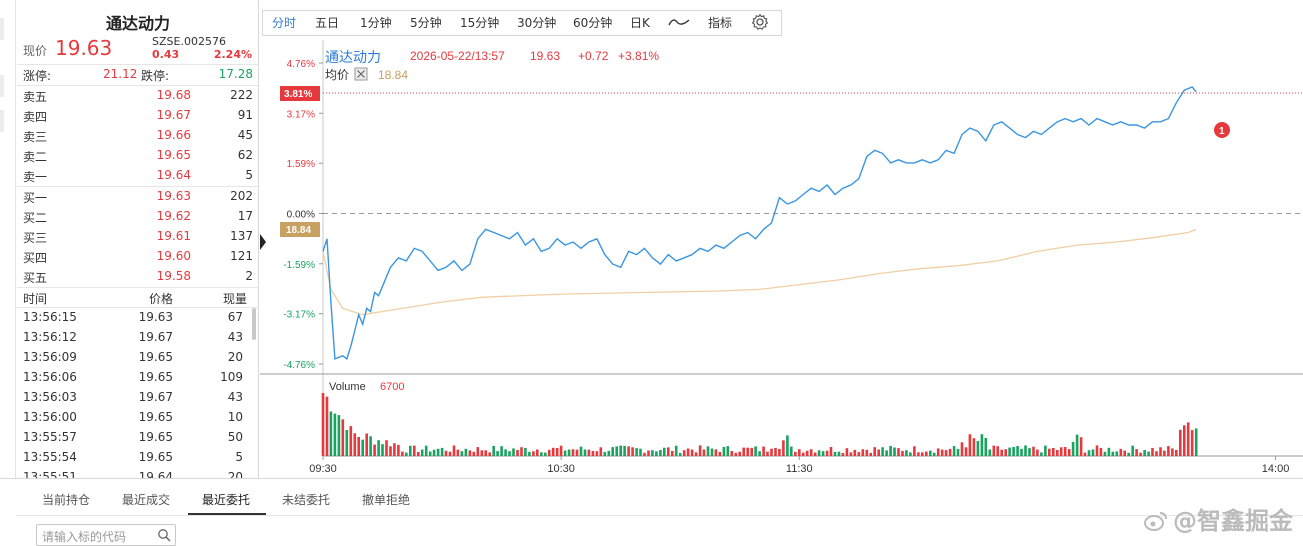  I want to click on symbol-search-input: 请输入标的代码, so click(106, 535).